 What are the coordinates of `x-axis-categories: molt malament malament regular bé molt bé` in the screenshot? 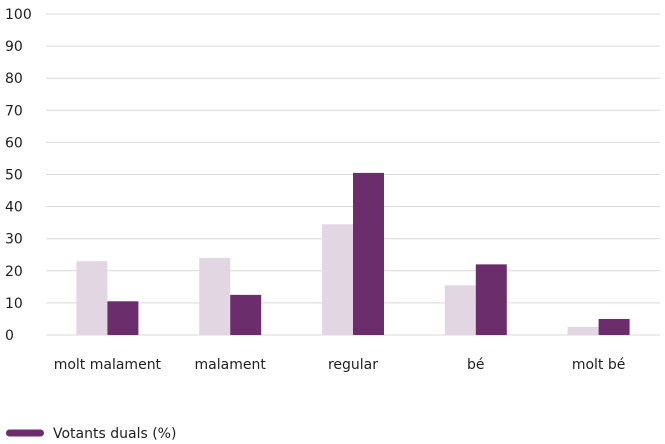 It's located at (340, 365).